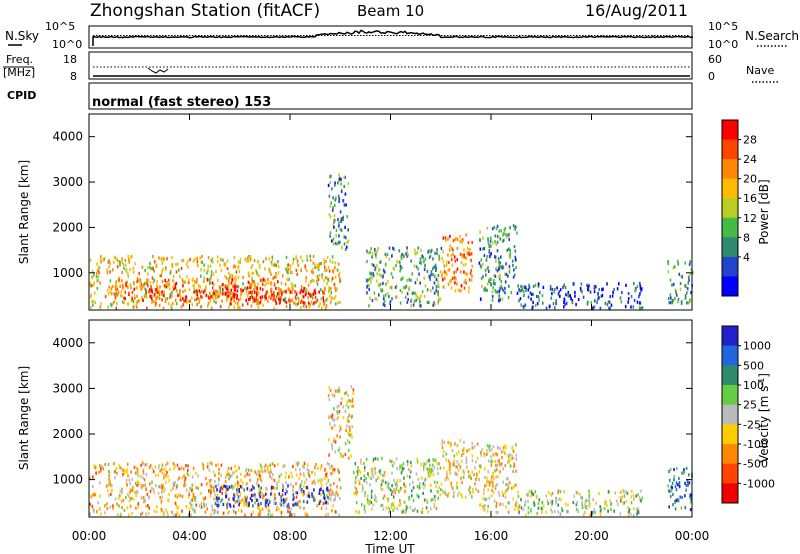  I want to click on velocity-colorbar-swatch, so click(730, 493).